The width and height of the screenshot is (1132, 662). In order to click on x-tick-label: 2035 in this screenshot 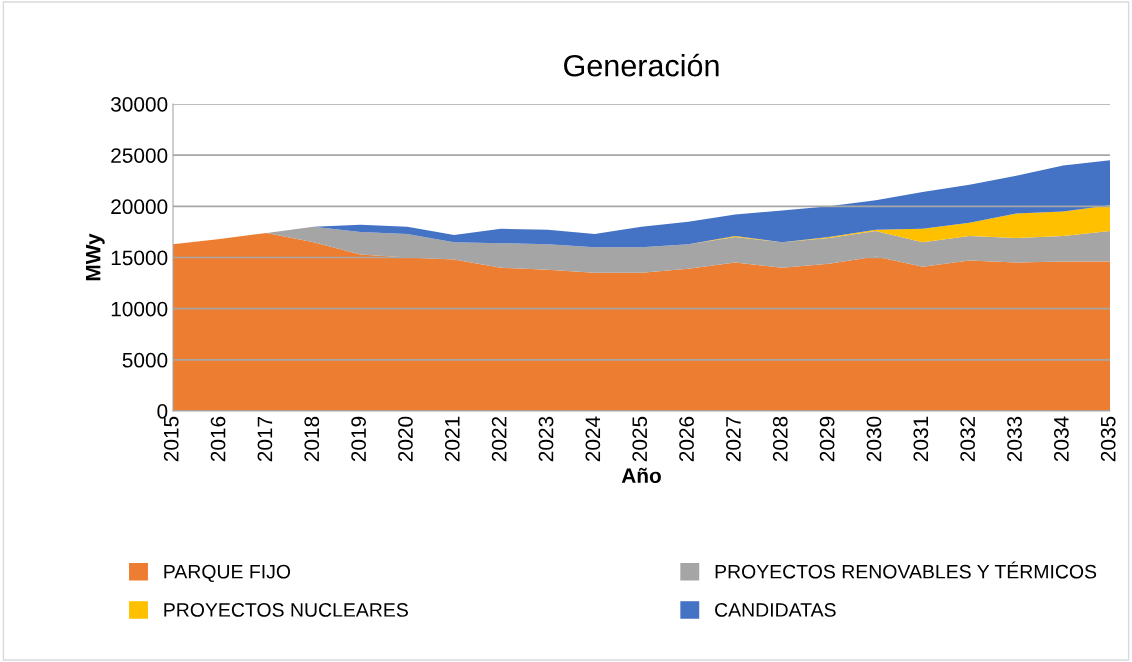, I will do `click(1108, 439)`.